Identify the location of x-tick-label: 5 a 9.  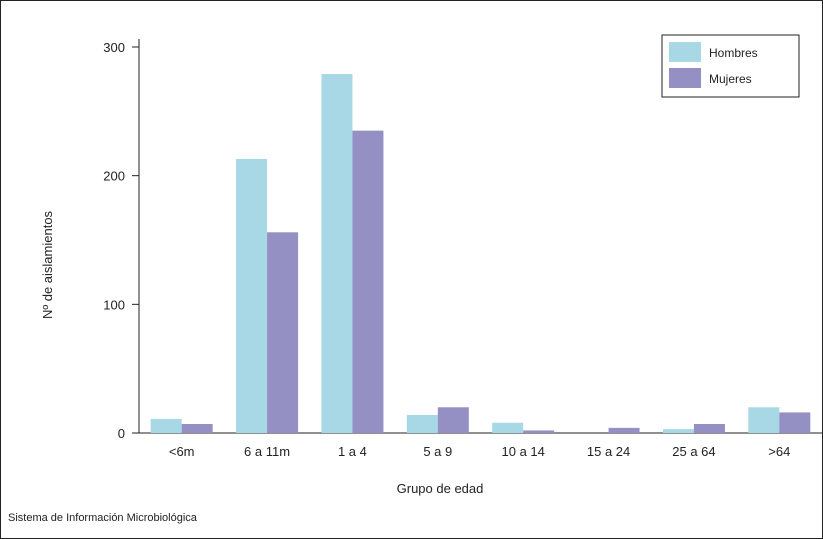
(437, 451).